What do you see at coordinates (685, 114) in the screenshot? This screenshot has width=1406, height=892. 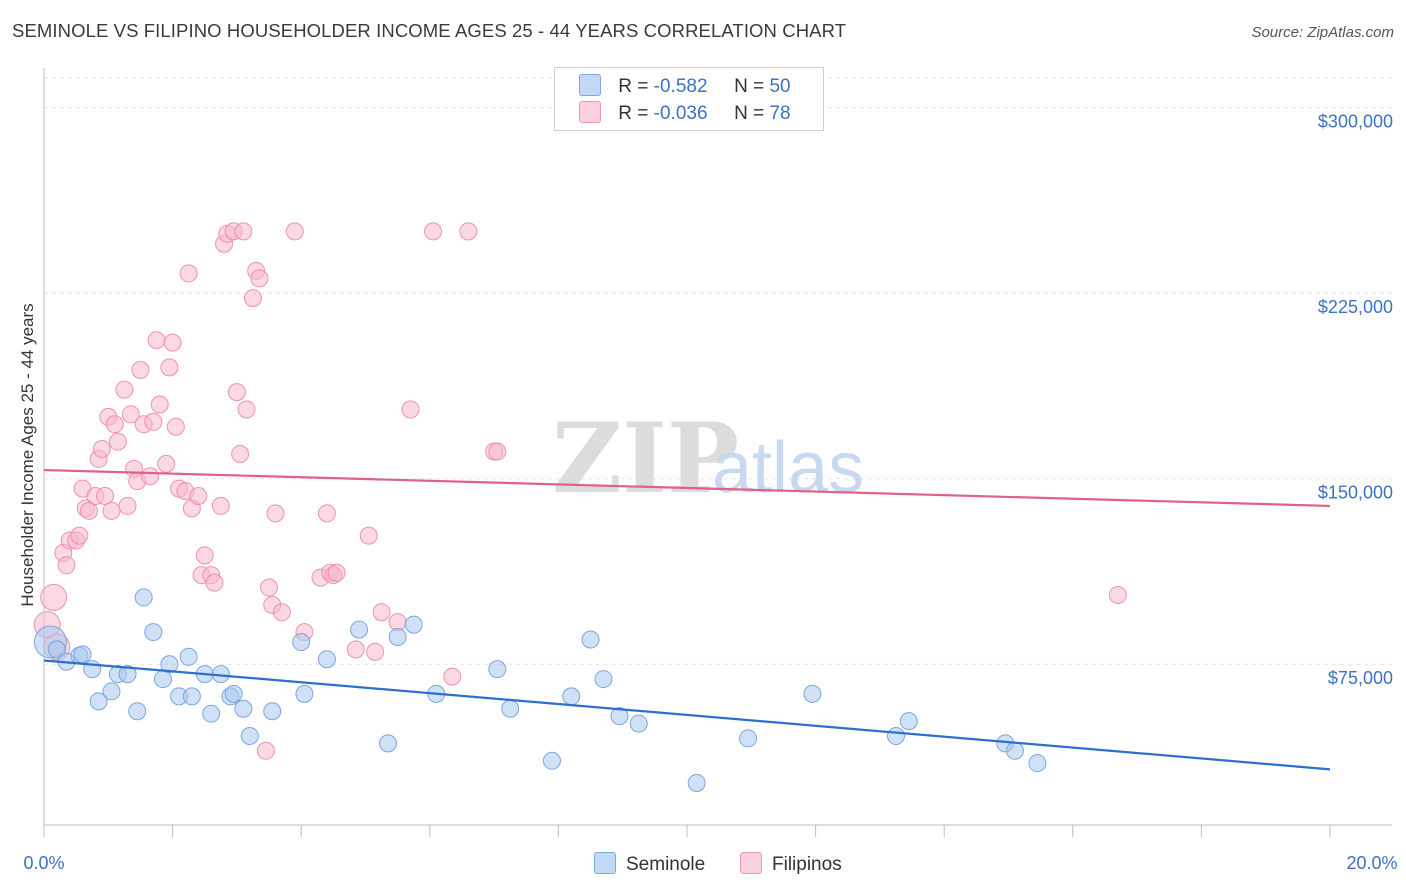 I see `legend-row-filipinos: R = -0.036 N = 78` at bounding box center [685, 114].